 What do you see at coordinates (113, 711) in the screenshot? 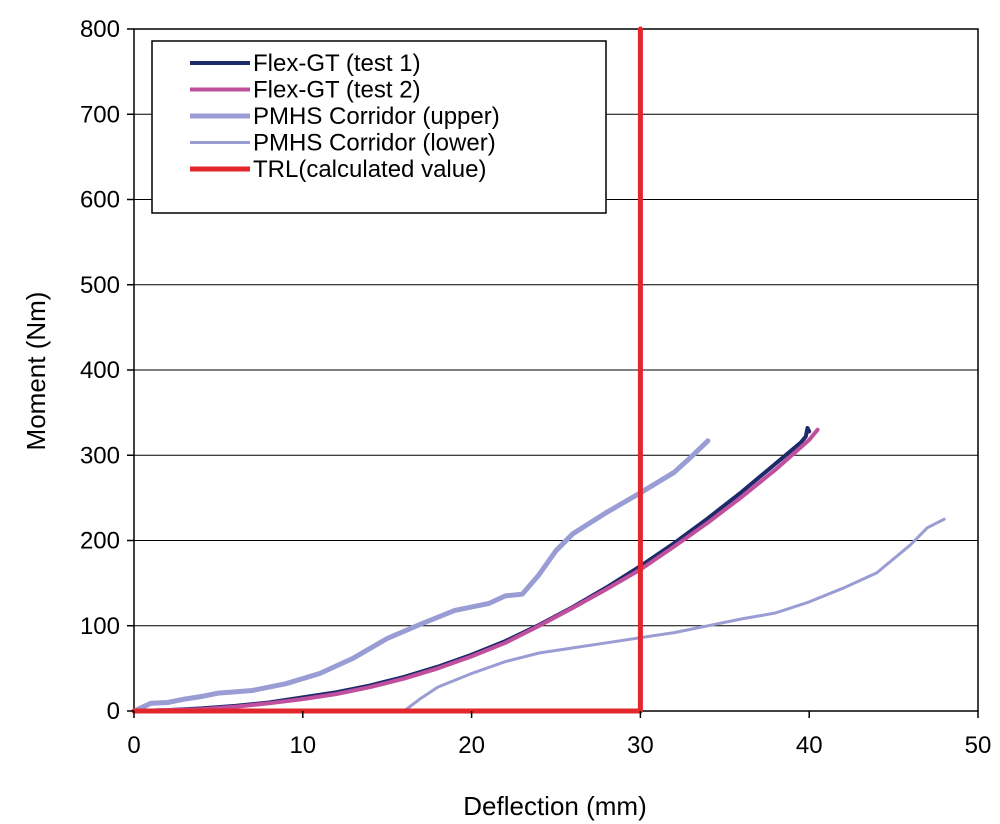
I see `y-tick-label: 0` at bounding box center [113, 711].